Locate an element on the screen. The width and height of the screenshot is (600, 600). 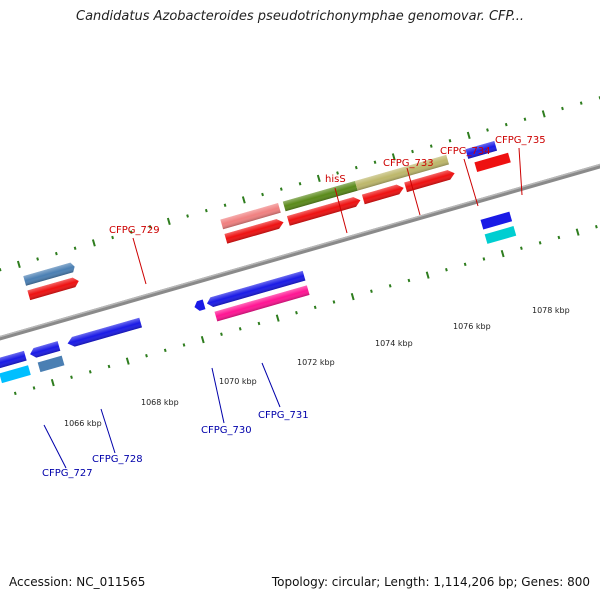
gene-right-blue is located at coordinates (481, 150).